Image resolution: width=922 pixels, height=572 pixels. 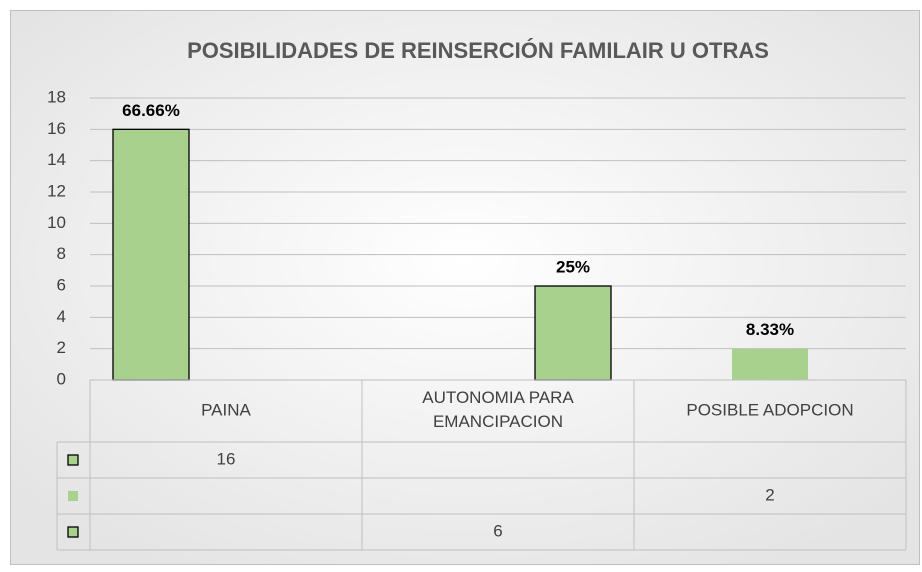 What do you see at coordinates (497, 530) in the screenshot?
I see `table-value: 6` at bounding box center [497, 530].